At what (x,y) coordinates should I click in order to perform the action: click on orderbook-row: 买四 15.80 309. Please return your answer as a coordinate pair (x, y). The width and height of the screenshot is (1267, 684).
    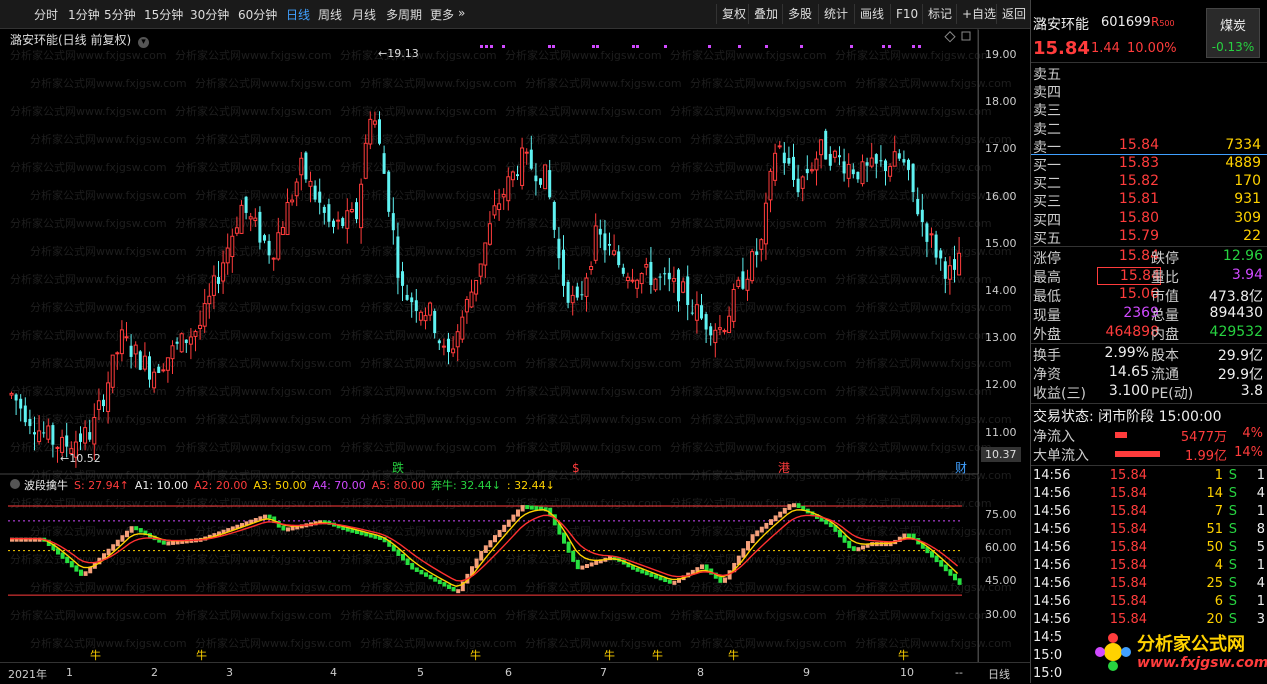
    Looking at the image, I should click on (1148, 219).